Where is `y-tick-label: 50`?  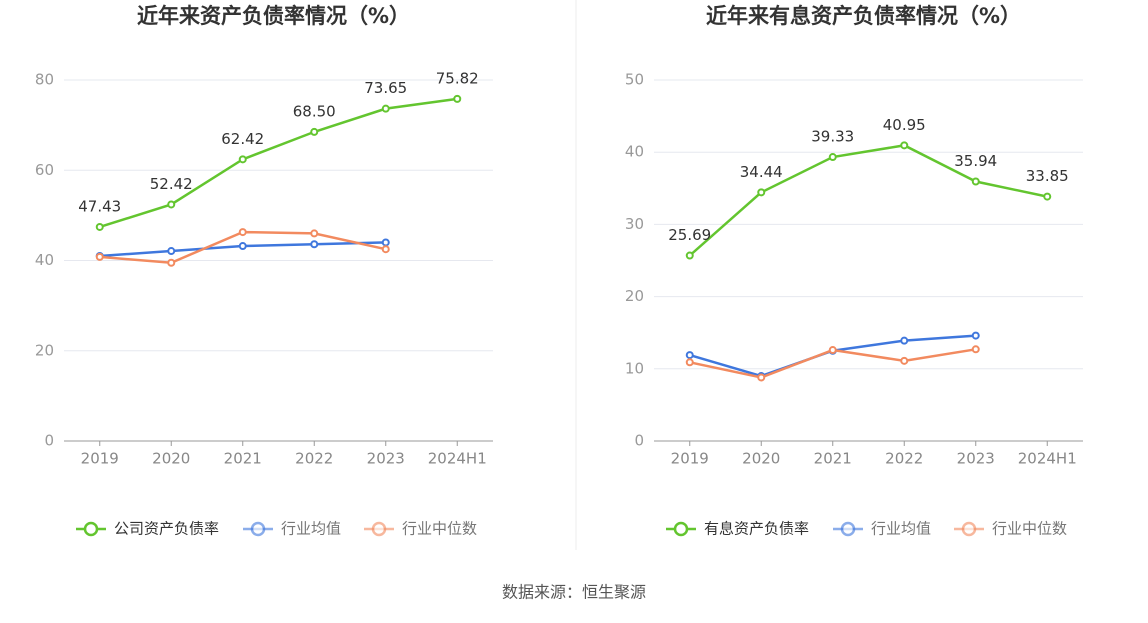
y-tick-label: 50 is located at coordinates (634, 80).